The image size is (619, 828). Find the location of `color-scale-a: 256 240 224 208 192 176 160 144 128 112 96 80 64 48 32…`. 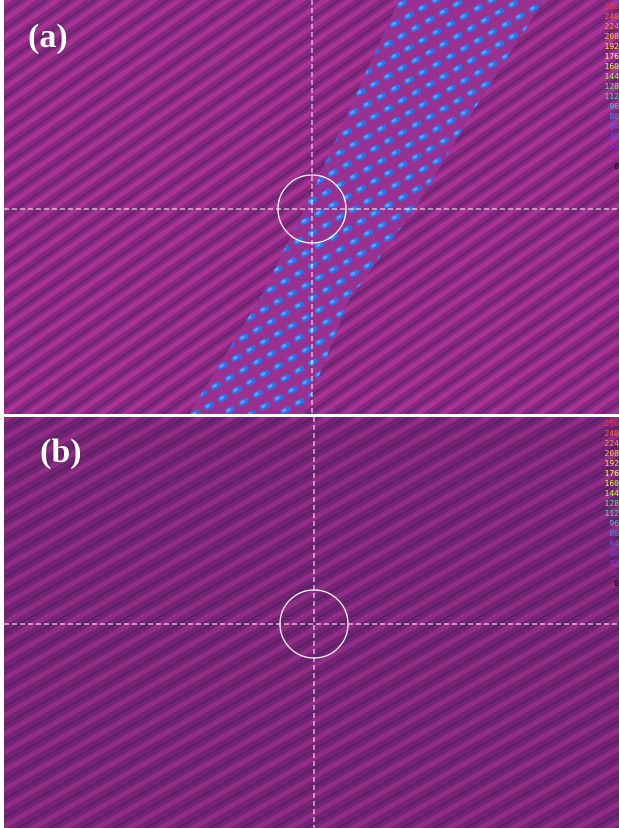

color-scale-a: 256 240 224 208 192 176 160 144 128 112 96 80 64 48 32… is located at coordinates (610, 87).